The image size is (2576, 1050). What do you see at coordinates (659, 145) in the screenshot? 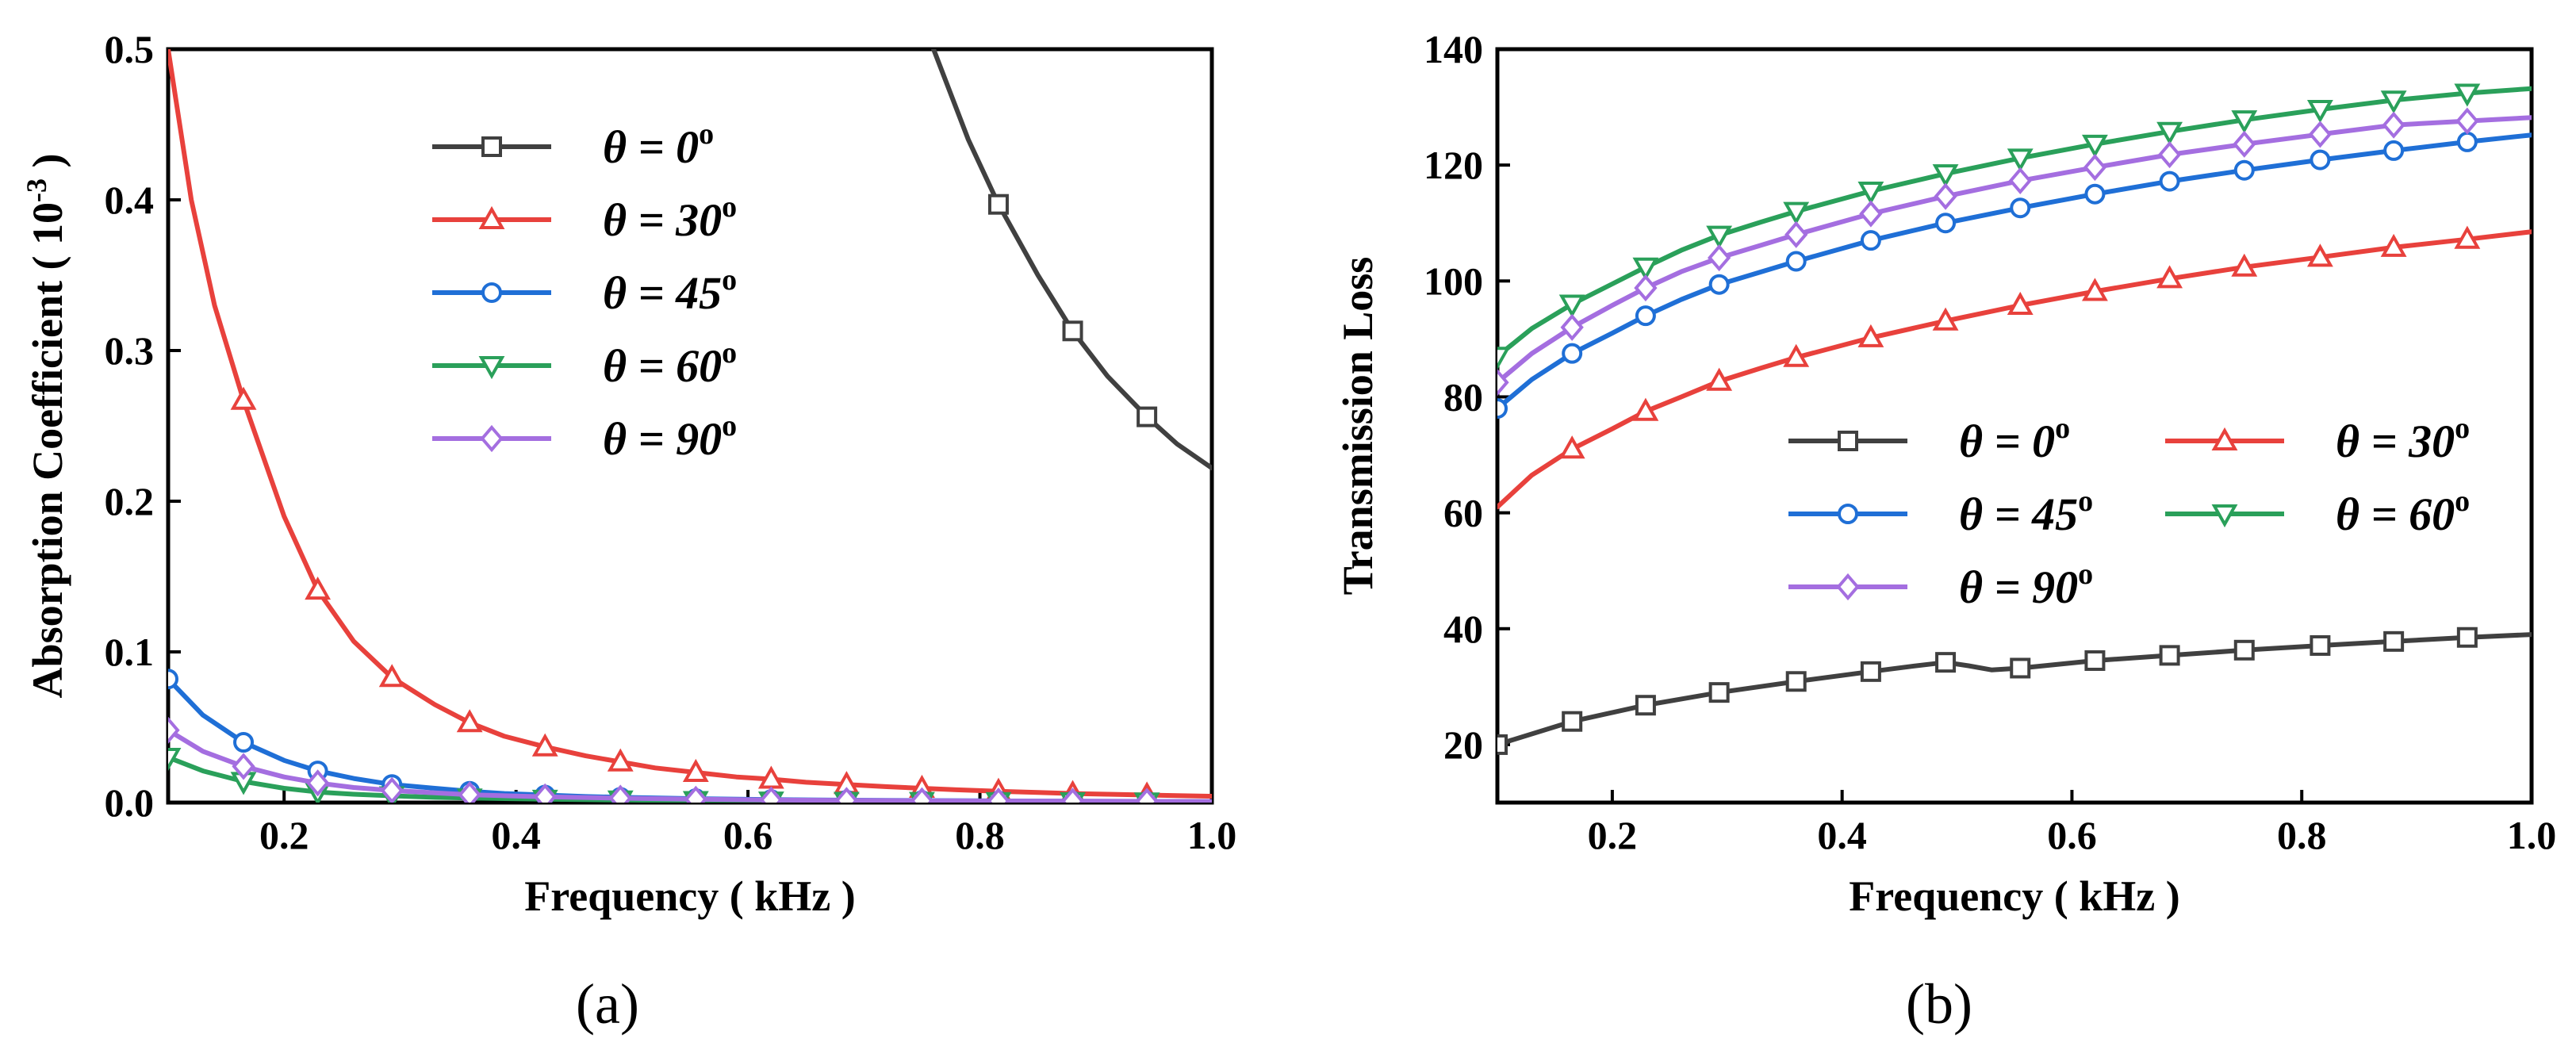
I see `chart-a-legend-label: θ = 0o` at bounding box center [659, 145].